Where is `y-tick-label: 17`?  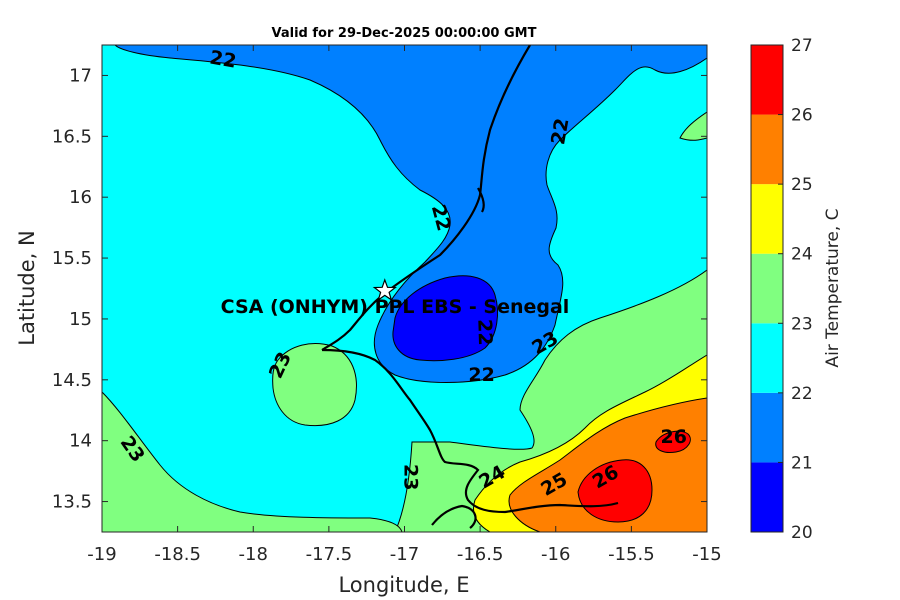 y-tick-label: 17 is located at coordinates (80, 75).